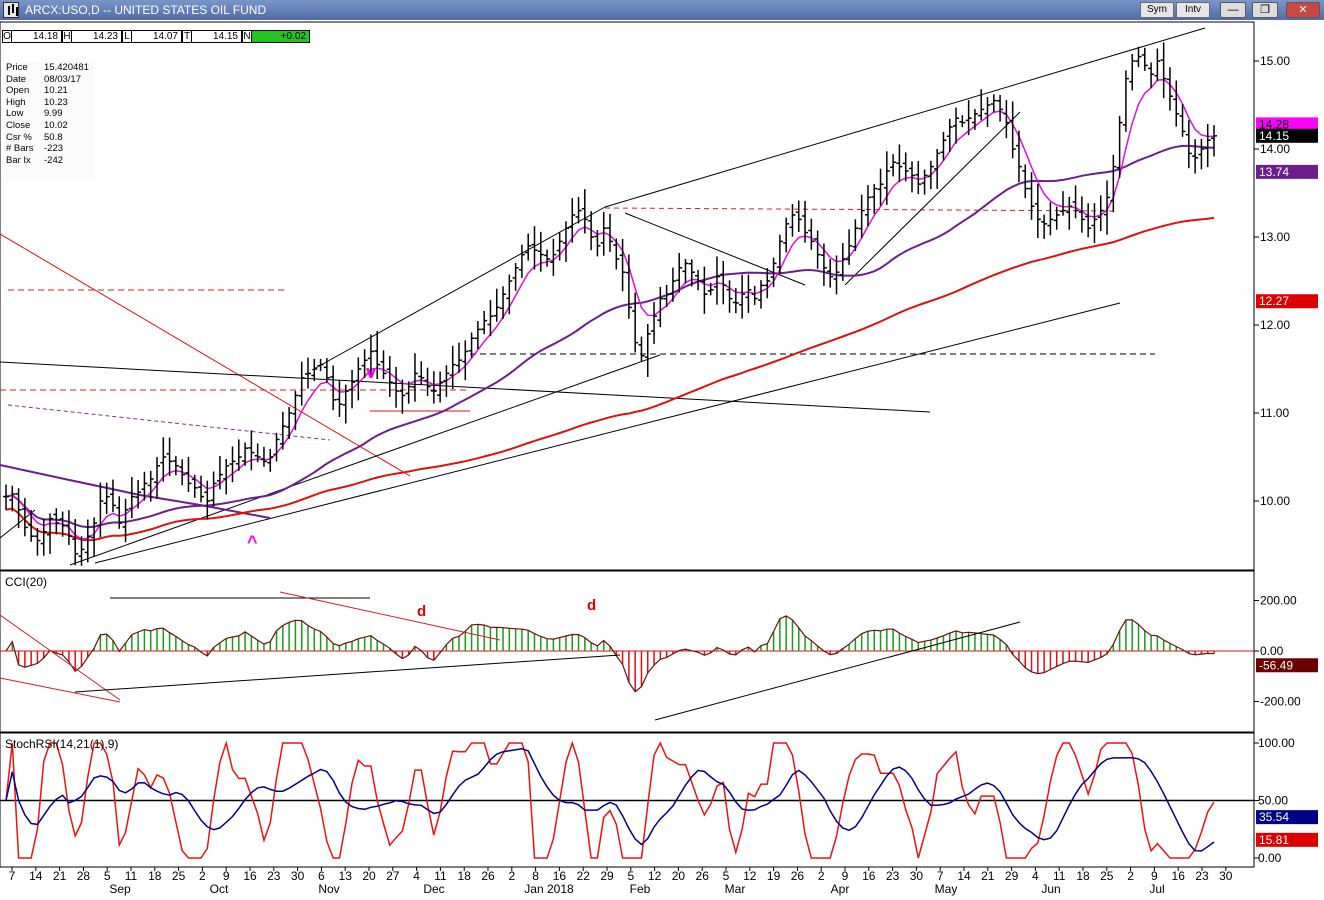  Describe the element at coordinates (1287, 135) in the screenshot. I see `price-badge: 14.15` at that location.